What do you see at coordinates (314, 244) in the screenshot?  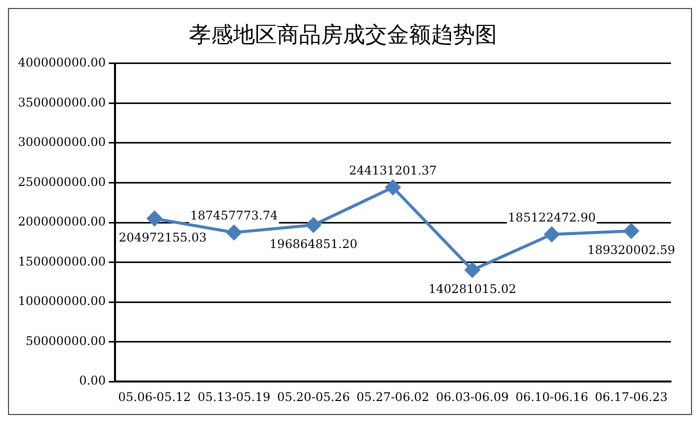 I see `data-label: 196864851.20` at bounding box center [314, 244].